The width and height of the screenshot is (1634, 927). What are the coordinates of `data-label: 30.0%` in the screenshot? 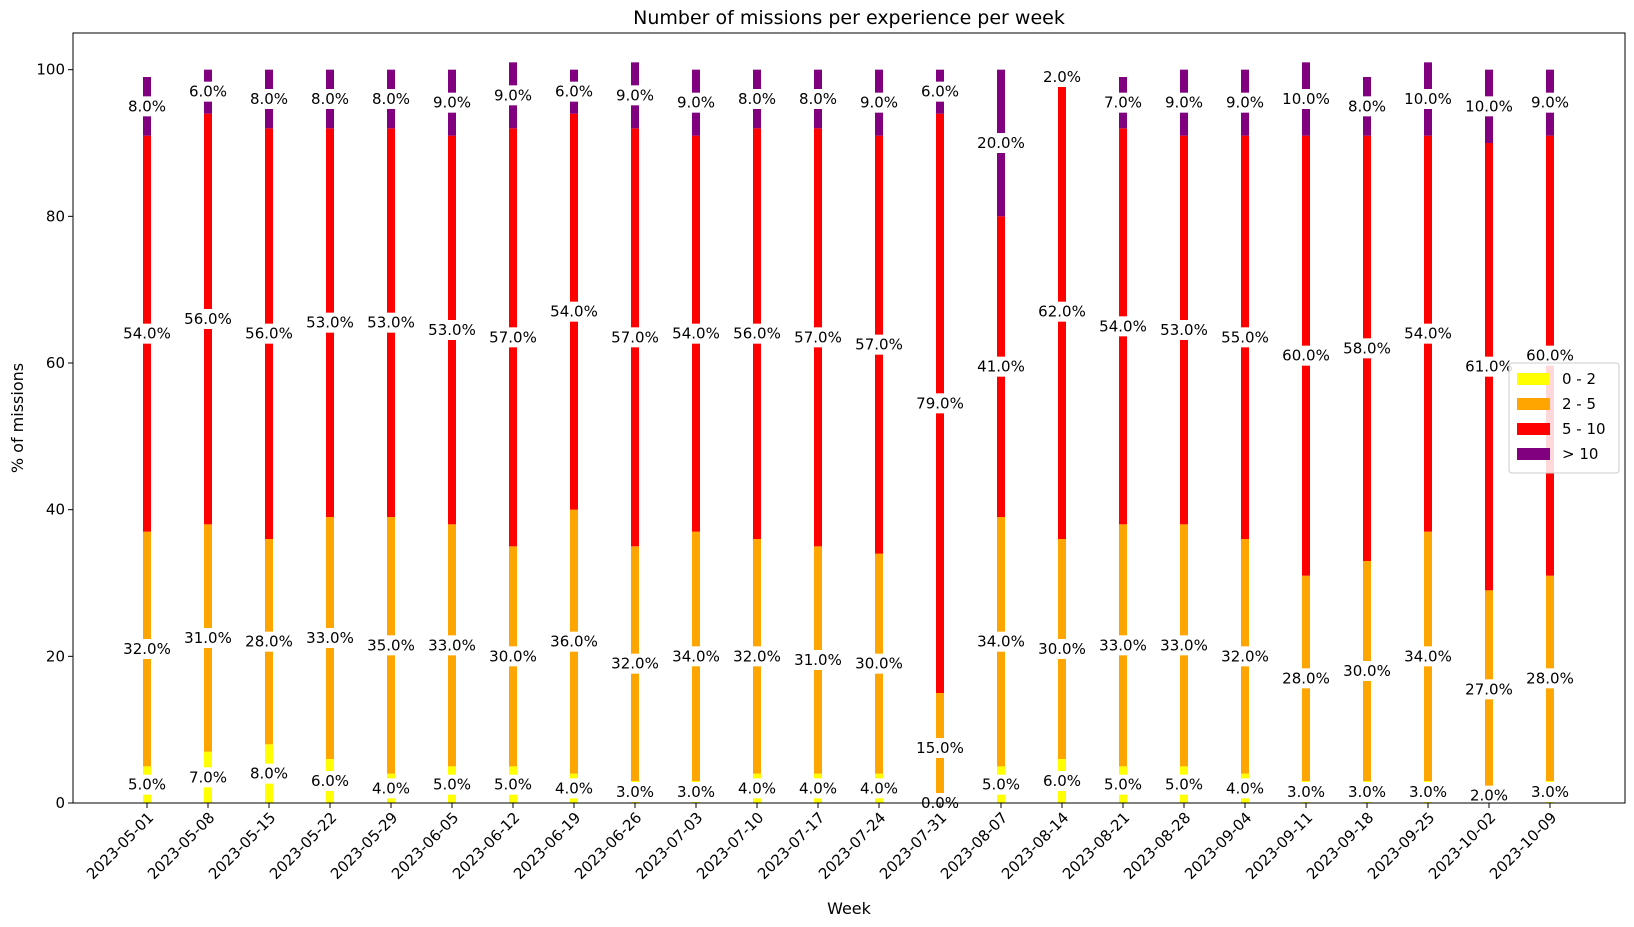 It's located at (1367, 671).